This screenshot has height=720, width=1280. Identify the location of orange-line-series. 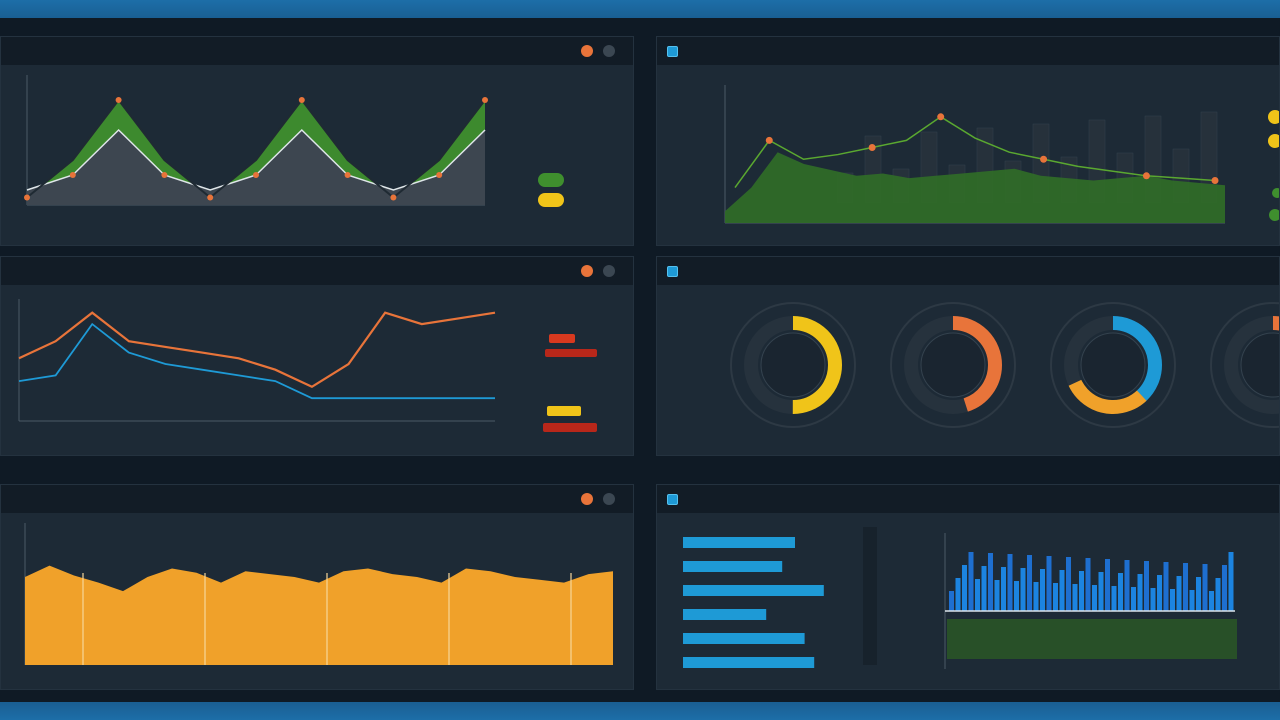
(257, 350).